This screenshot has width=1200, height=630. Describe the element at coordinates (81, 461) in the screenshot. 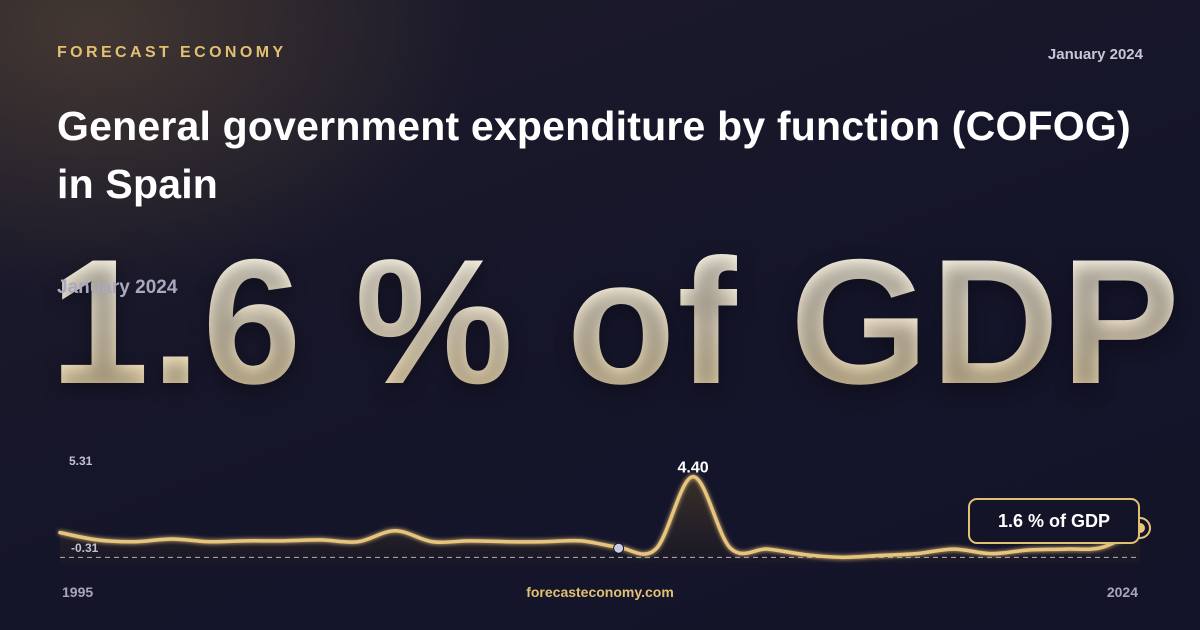

I see `y-axis-max-label: 5.31` at that location.